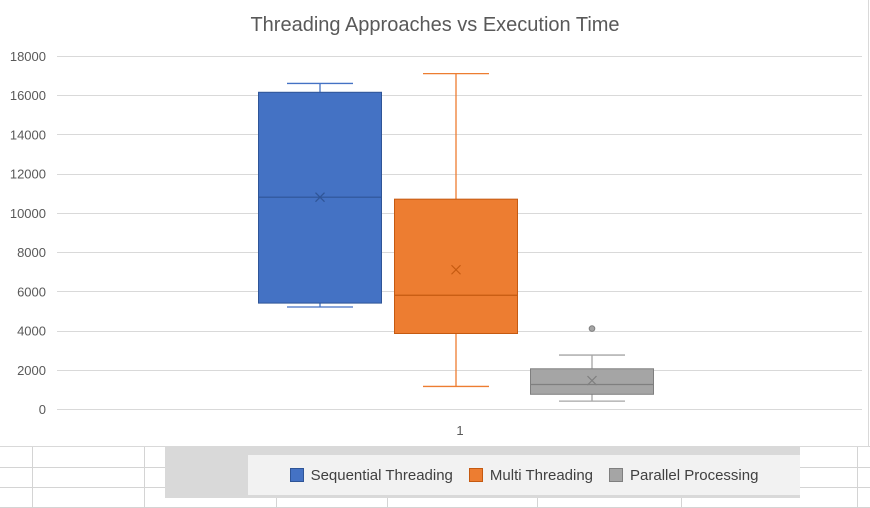 The height and width of the screenshot is (508, 870). What do you see at coordinates (459, 430) in the screenshot?
I see `x-tick-label: 1` at bounding box center [459, 430].